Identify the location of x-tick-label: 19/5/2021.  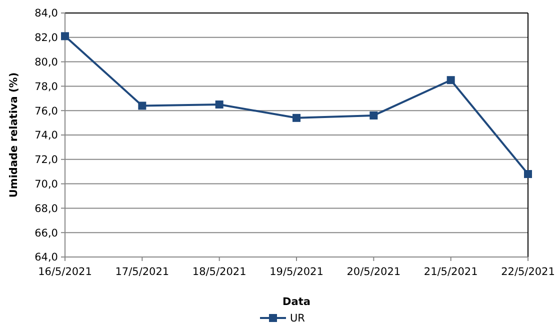
(297, 272).